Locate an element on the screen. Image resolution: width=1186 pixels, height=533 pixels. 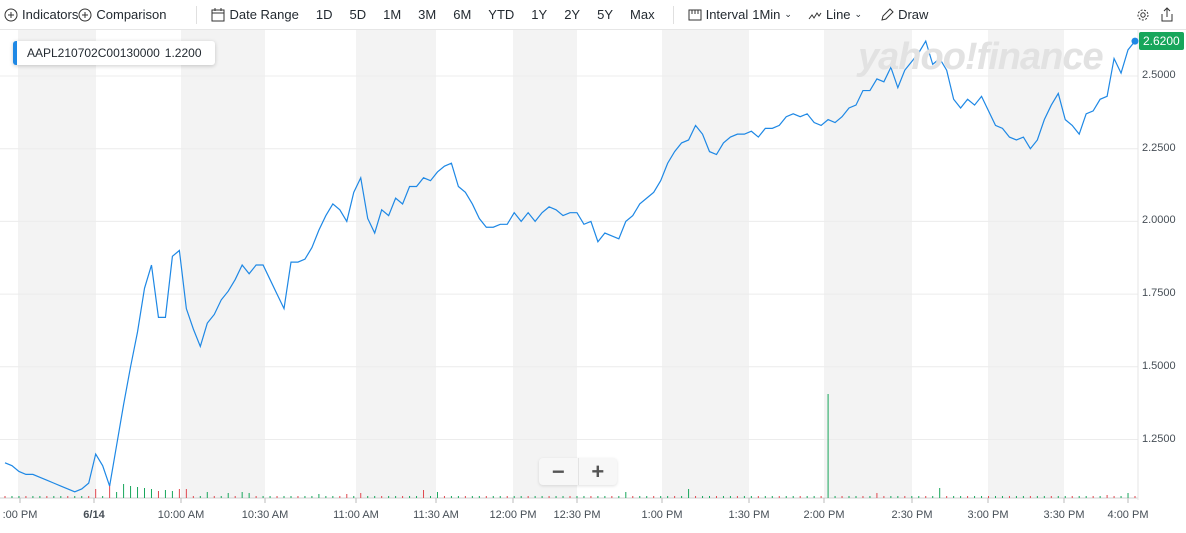
y-tick-label: 2.5000 is located at coordinates (1159, 75).